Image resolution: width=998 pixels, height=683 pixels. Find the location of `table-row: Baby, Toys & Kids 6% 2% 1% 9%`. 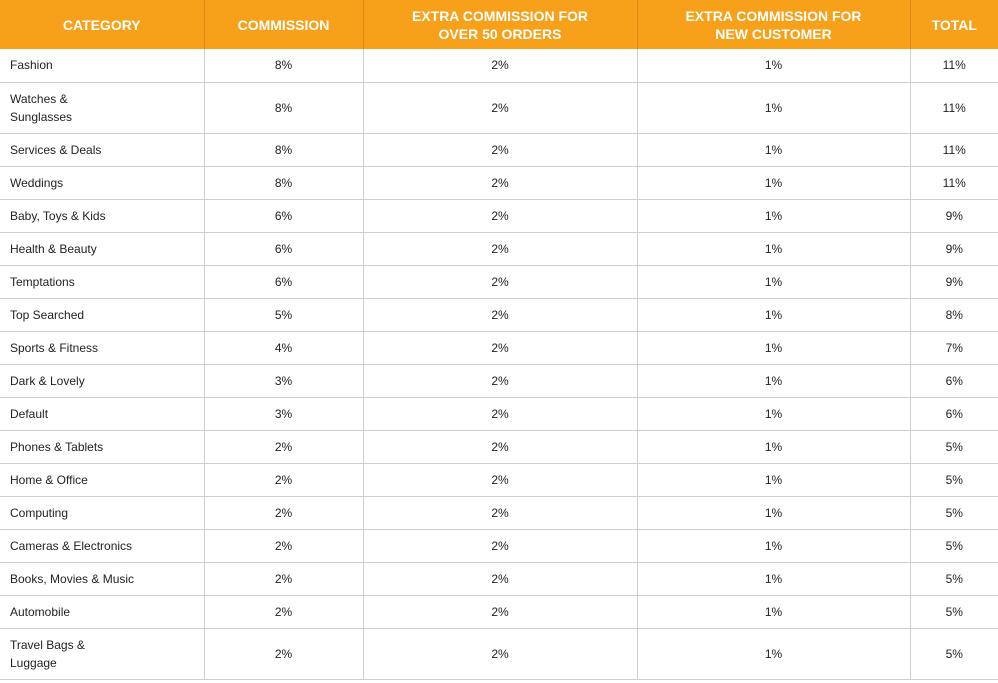

table-row: Baby, Toys & Kids 6% 2% 1% 9% is located at coordinates (499, 216).